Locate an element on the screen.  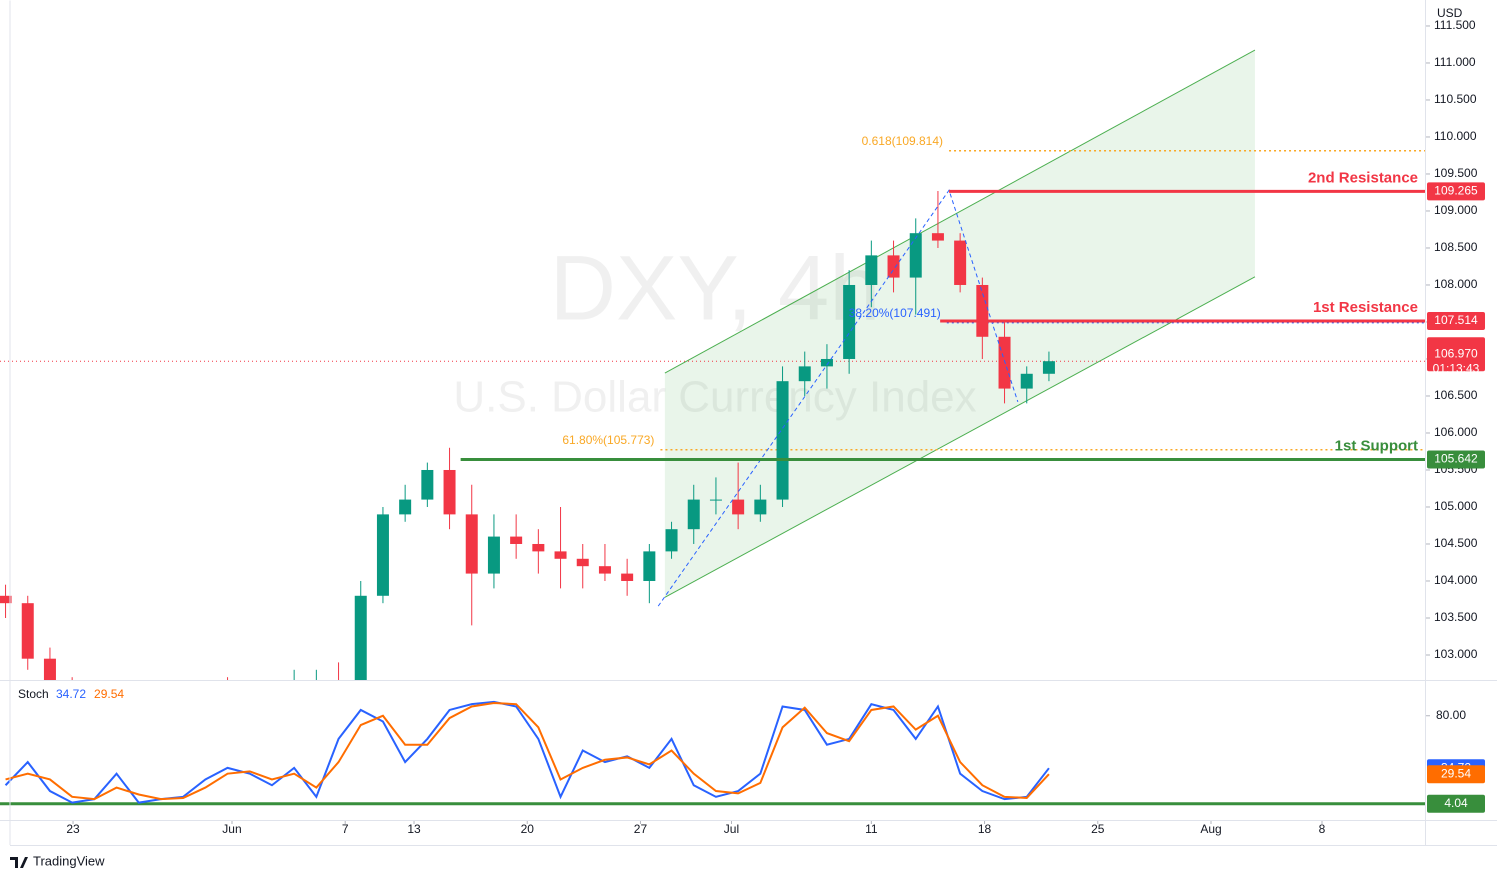
y-tick-label: 111.000 is located at coordinates (1455, 62).